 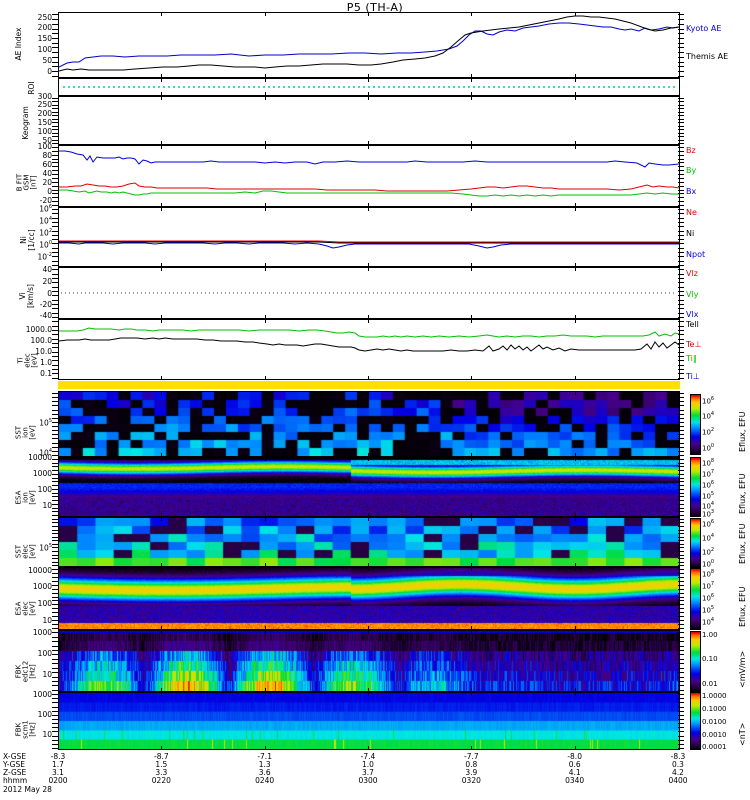 I want to click on sst-ion-ytick: 104, so click(x=45, y=453).